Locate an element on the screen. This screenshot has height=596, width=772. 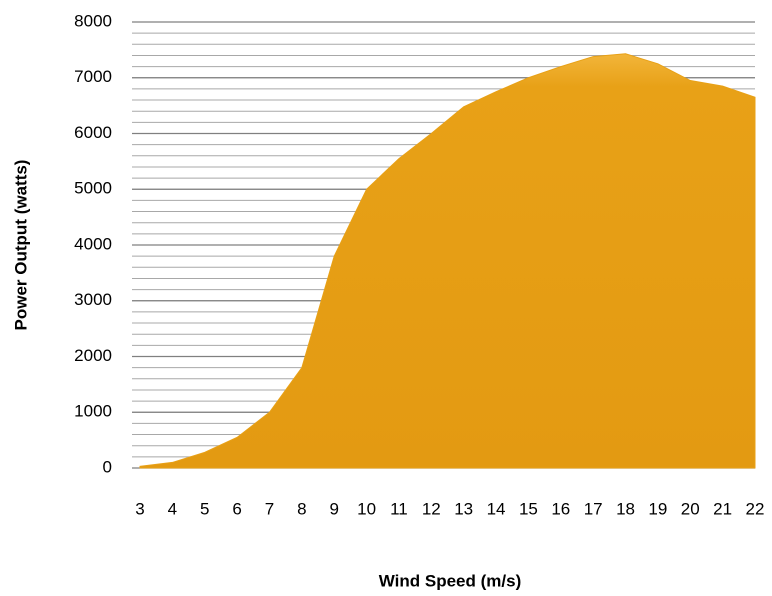
x-tick-label: 9 is located at coordinates (333, 508).